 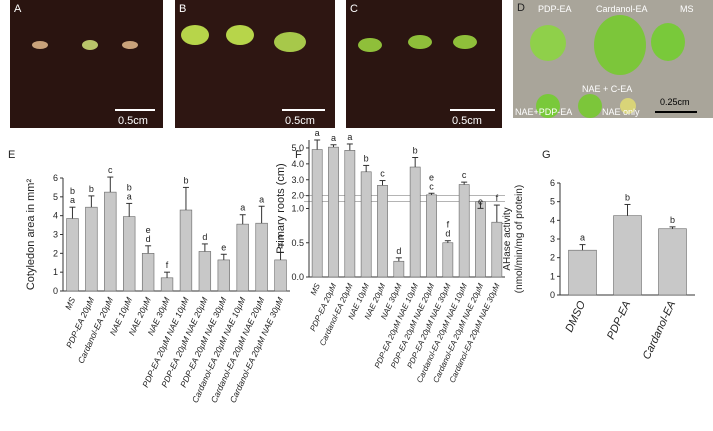 I want to click on panel-label: C, so click(x=354, y=9).